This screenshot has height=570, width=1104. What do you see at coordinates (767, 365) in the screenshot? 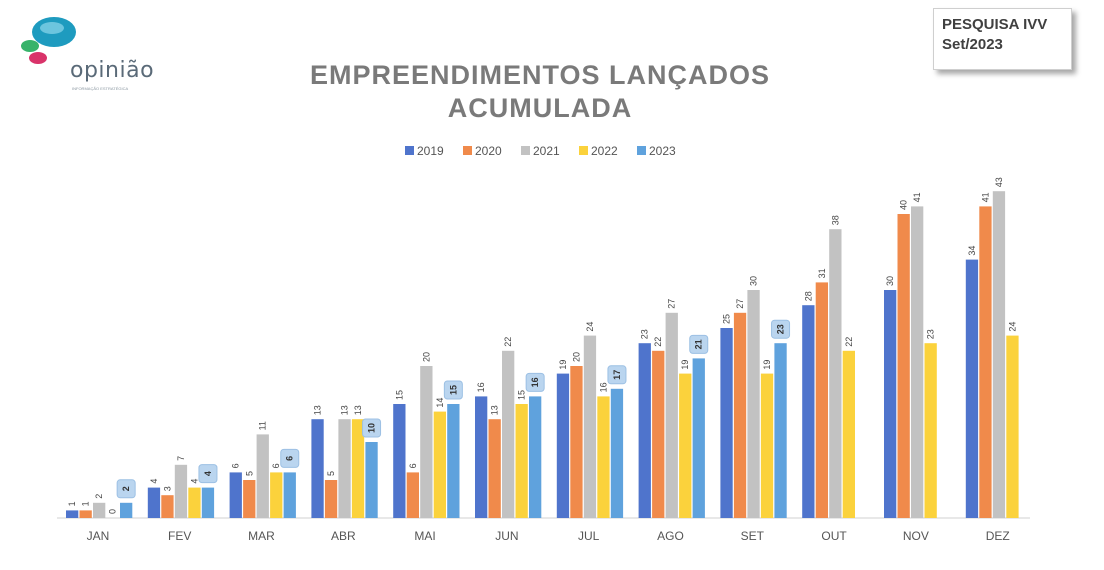
I see `data-label-set-2022: 19` at bounding box center [767, 365].